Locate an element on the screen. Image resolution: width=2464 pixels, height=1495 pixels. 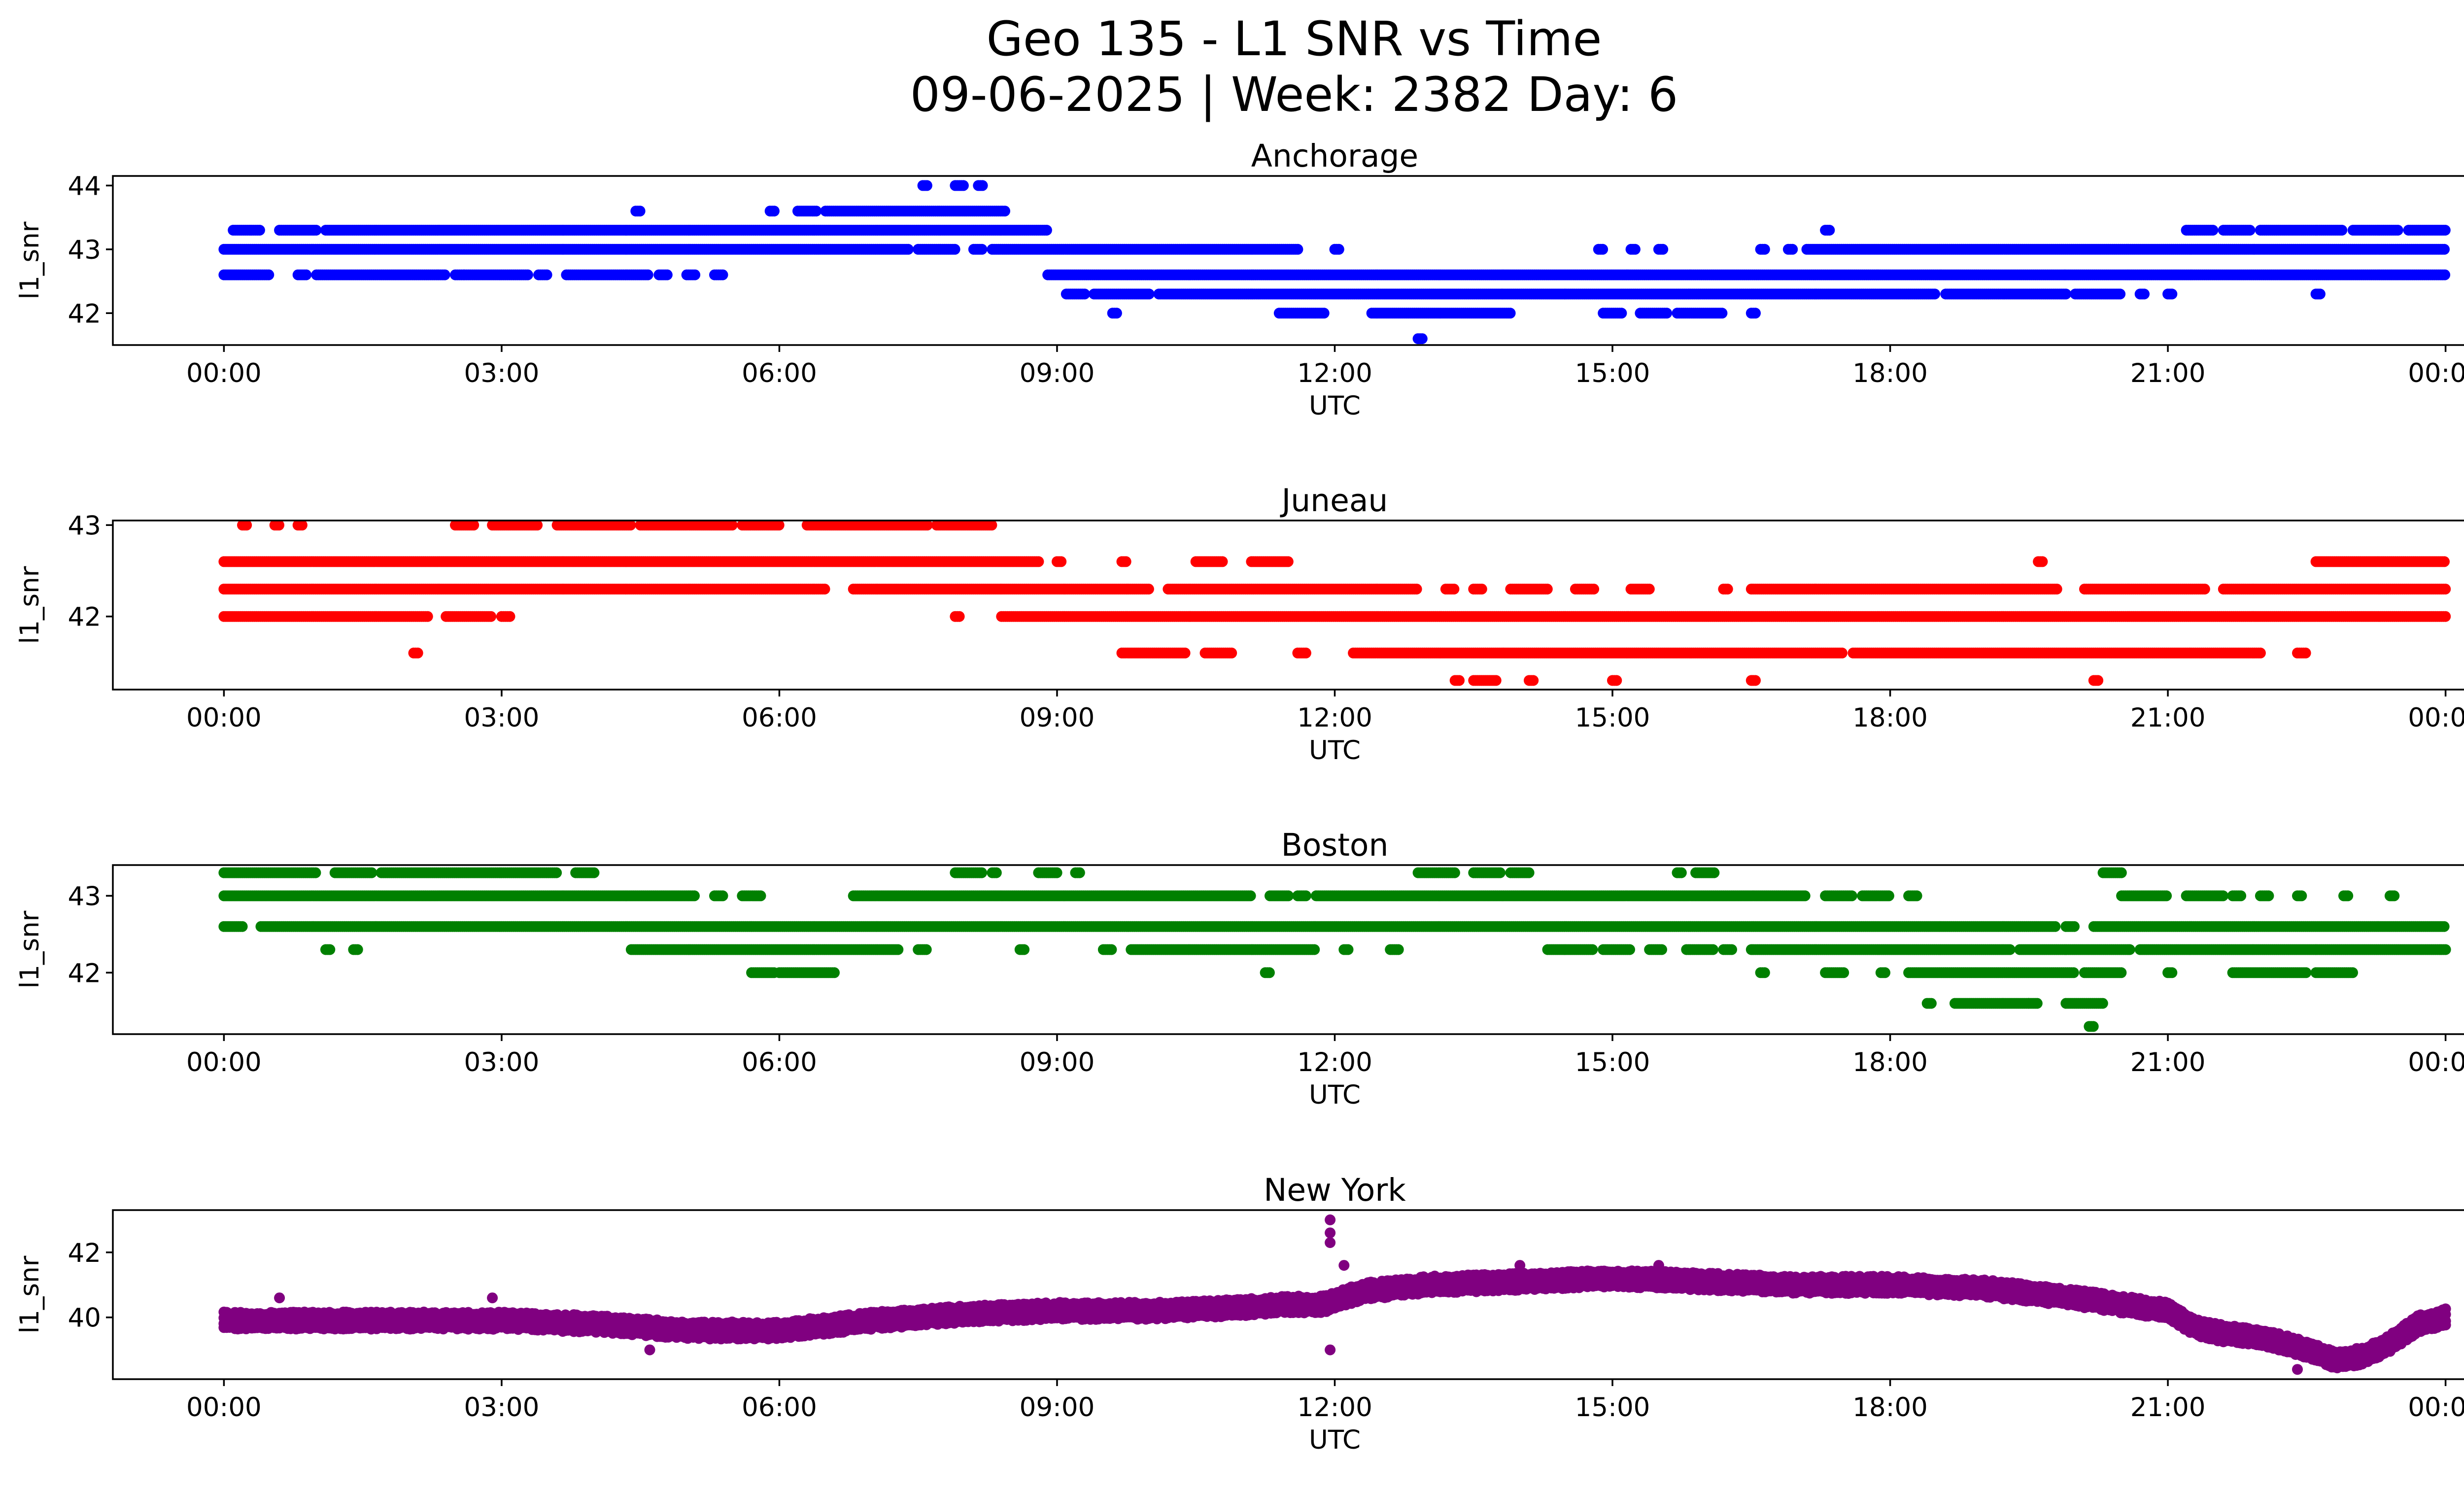
x-tick-label: 15:00 is located at coordinates (1612, 373).